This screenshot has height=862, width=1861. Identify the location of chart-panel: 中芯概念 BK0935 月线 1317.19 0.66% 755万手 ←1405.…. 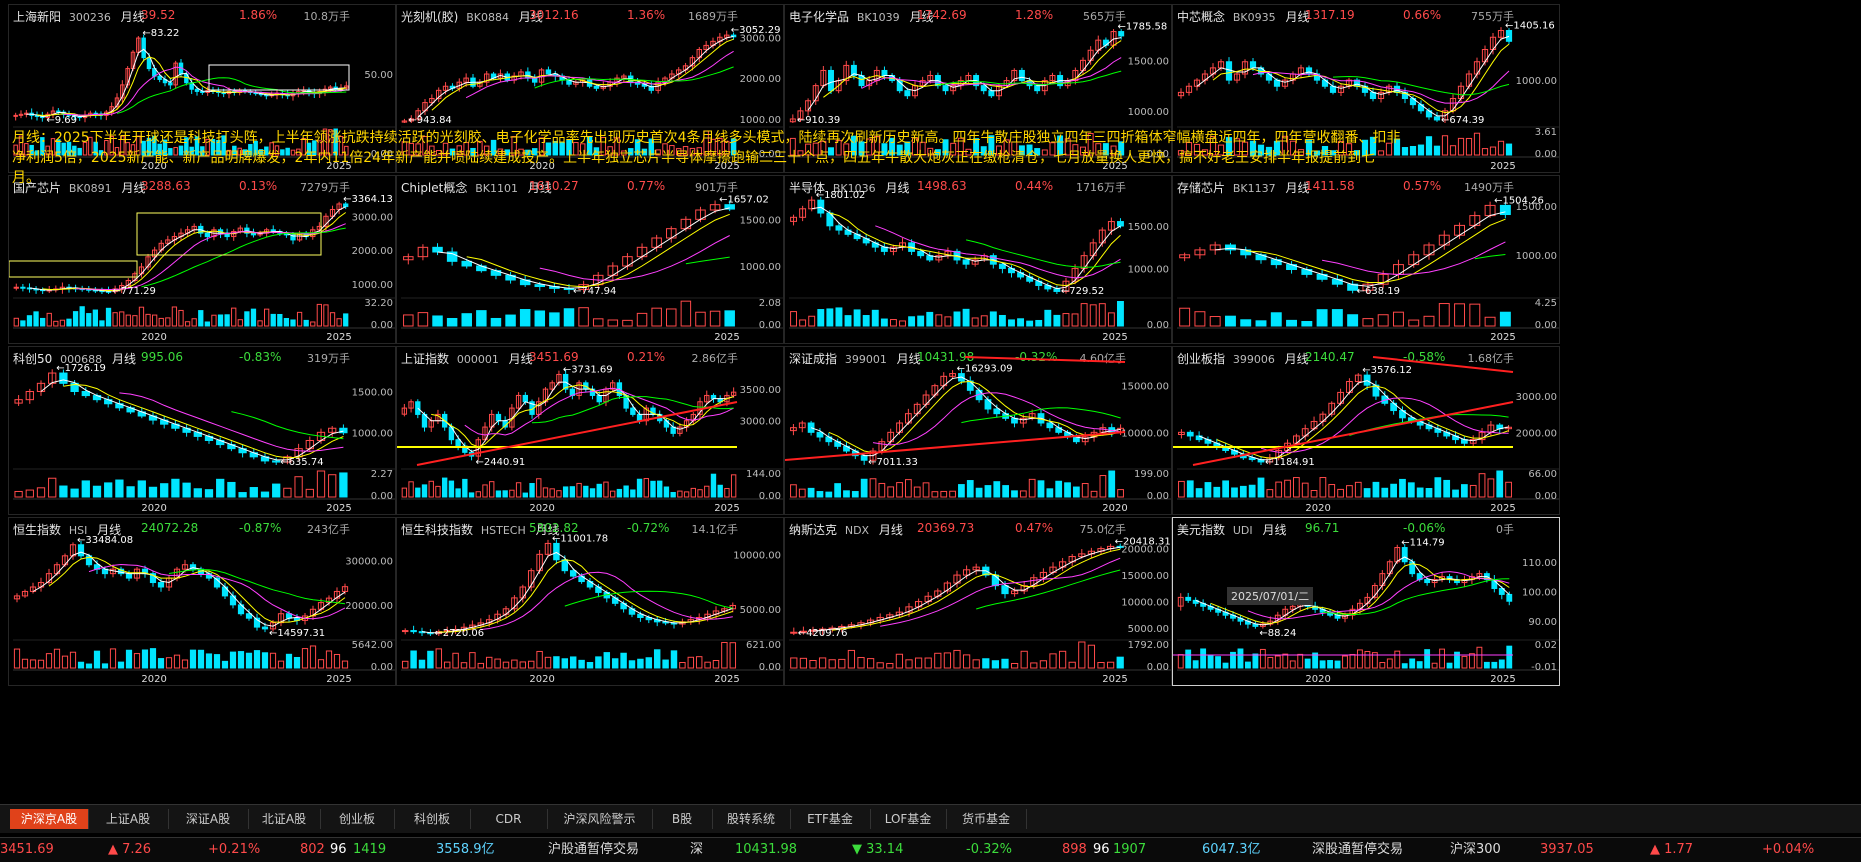
(1366, 88).